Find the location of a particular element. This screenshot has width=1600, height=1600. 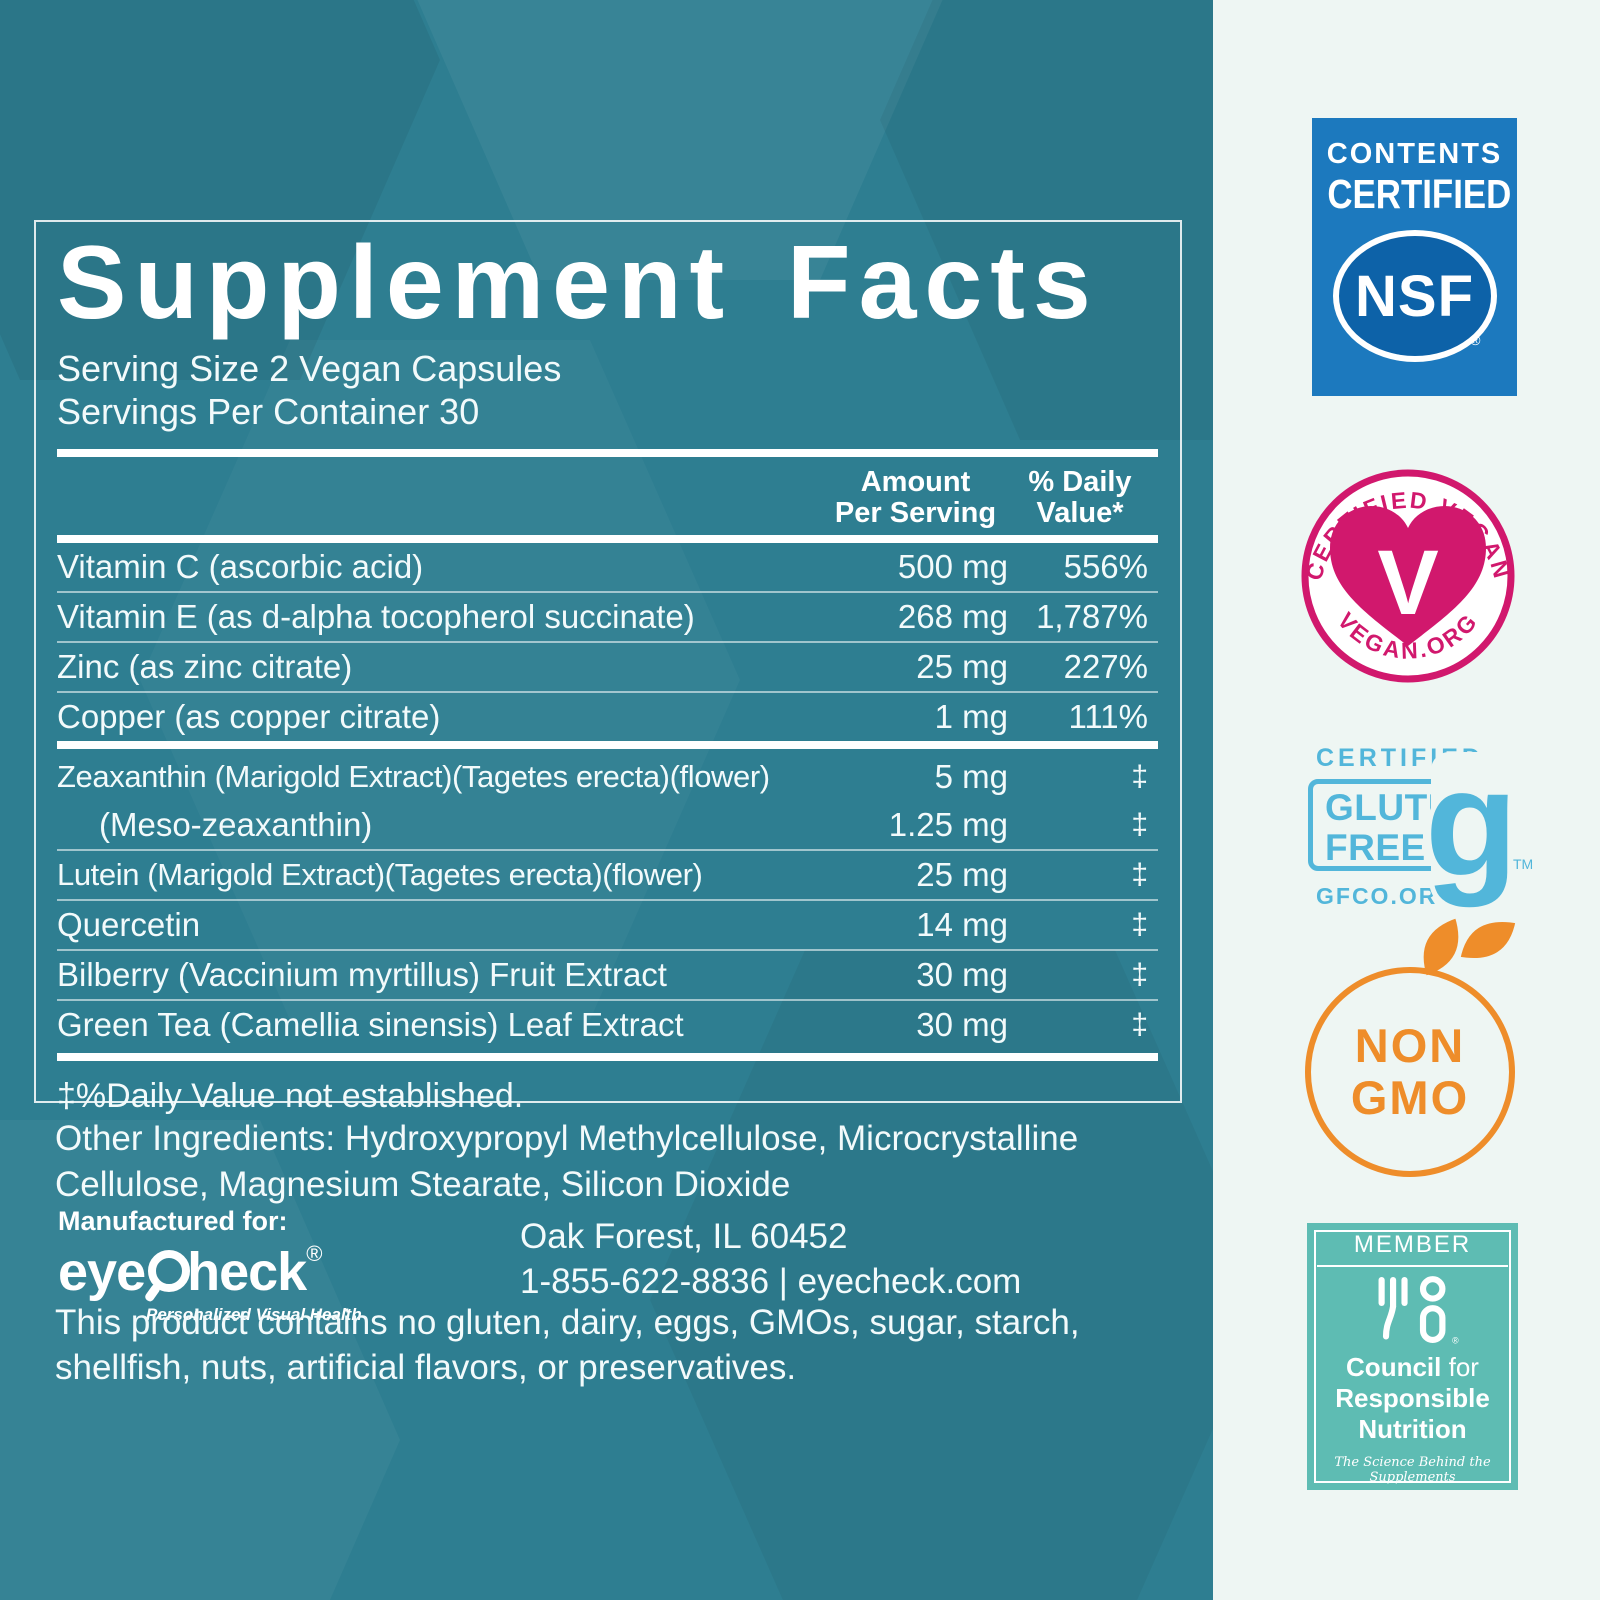

table-row: Copper (as copper citrate) 1 mg 111% is located at coordinates (607, 715).